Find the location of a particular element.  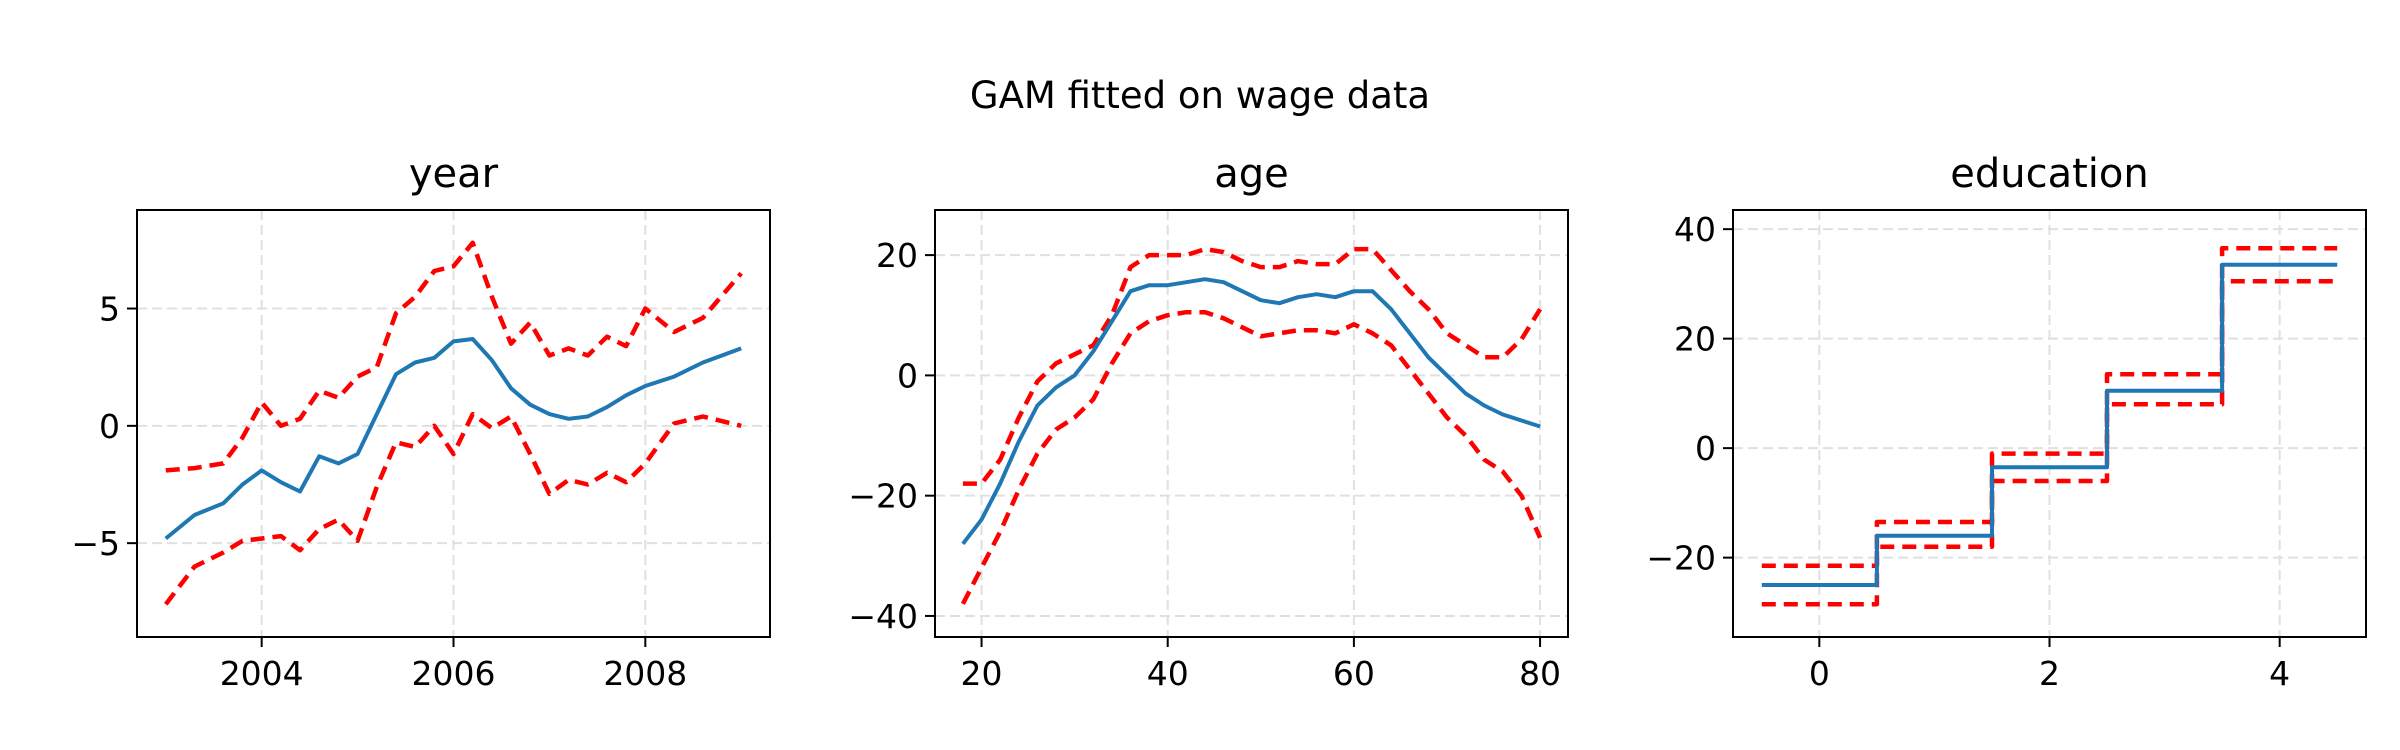

x-tick-label: 2 is located at coordinates (2049, 673).